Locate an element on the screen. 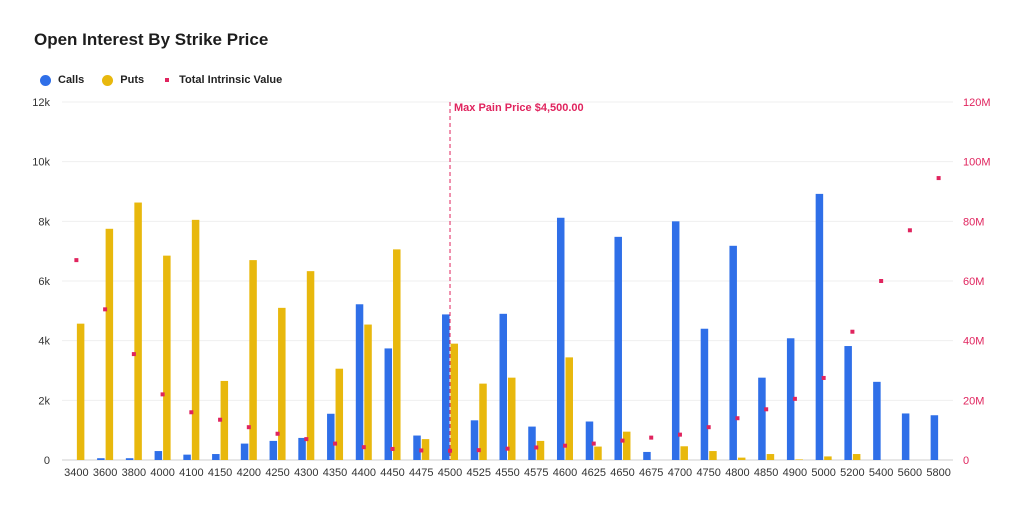  x-tick-label: 4350 is located at coordinates (335, 473).